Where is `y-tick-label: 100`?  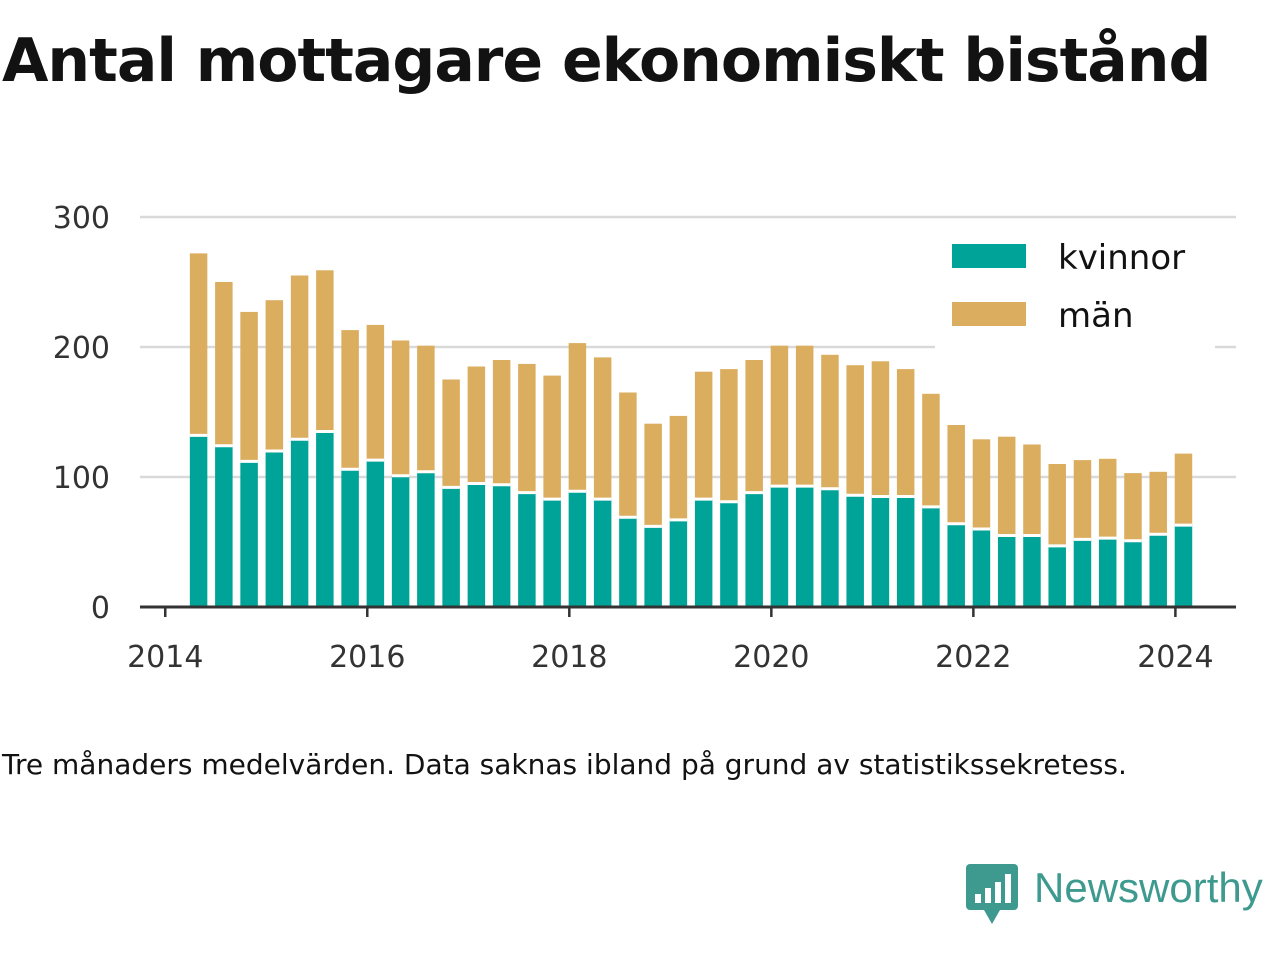
y-tick-label: 100 is located at coordinates (81, 478).